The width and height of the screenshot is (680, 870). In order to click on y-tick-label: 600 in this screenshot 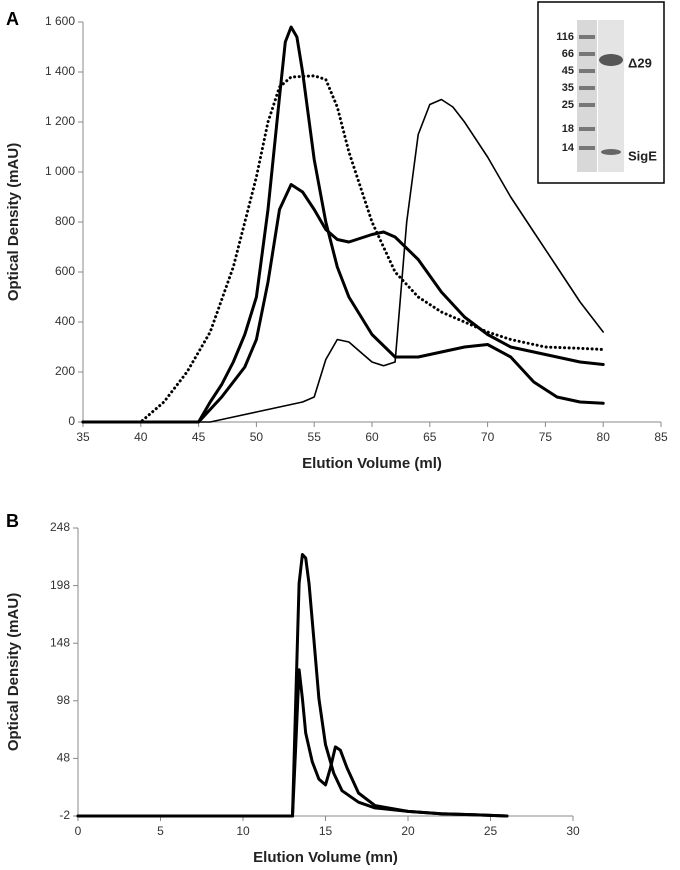, I will do `click(65, 271)`.